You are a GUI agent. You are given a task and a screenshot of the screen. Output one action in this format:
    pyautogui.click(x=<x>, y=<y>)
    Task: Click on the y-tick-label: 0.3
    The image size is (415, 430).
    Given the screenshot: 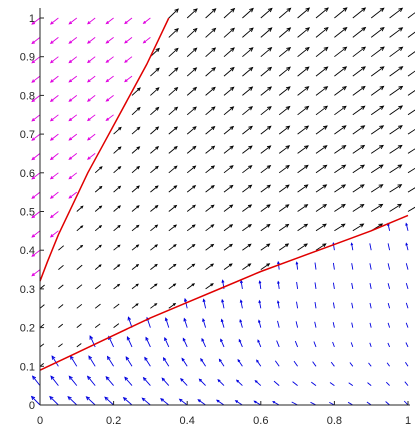 What is the action you would take?
    pyautogui.click(x=27, y=290)
    